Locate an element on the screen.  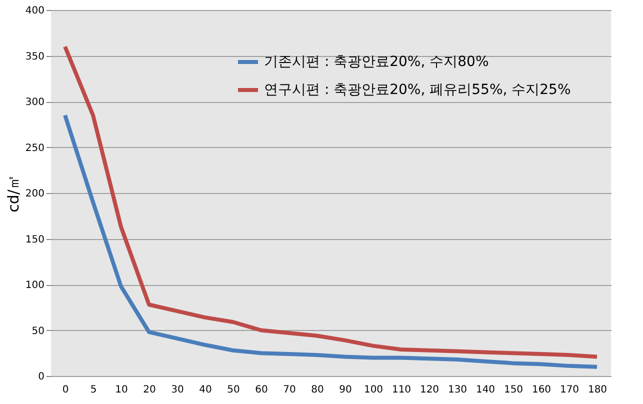
y-tick-label: 350 is located at coordinates (34, 56).